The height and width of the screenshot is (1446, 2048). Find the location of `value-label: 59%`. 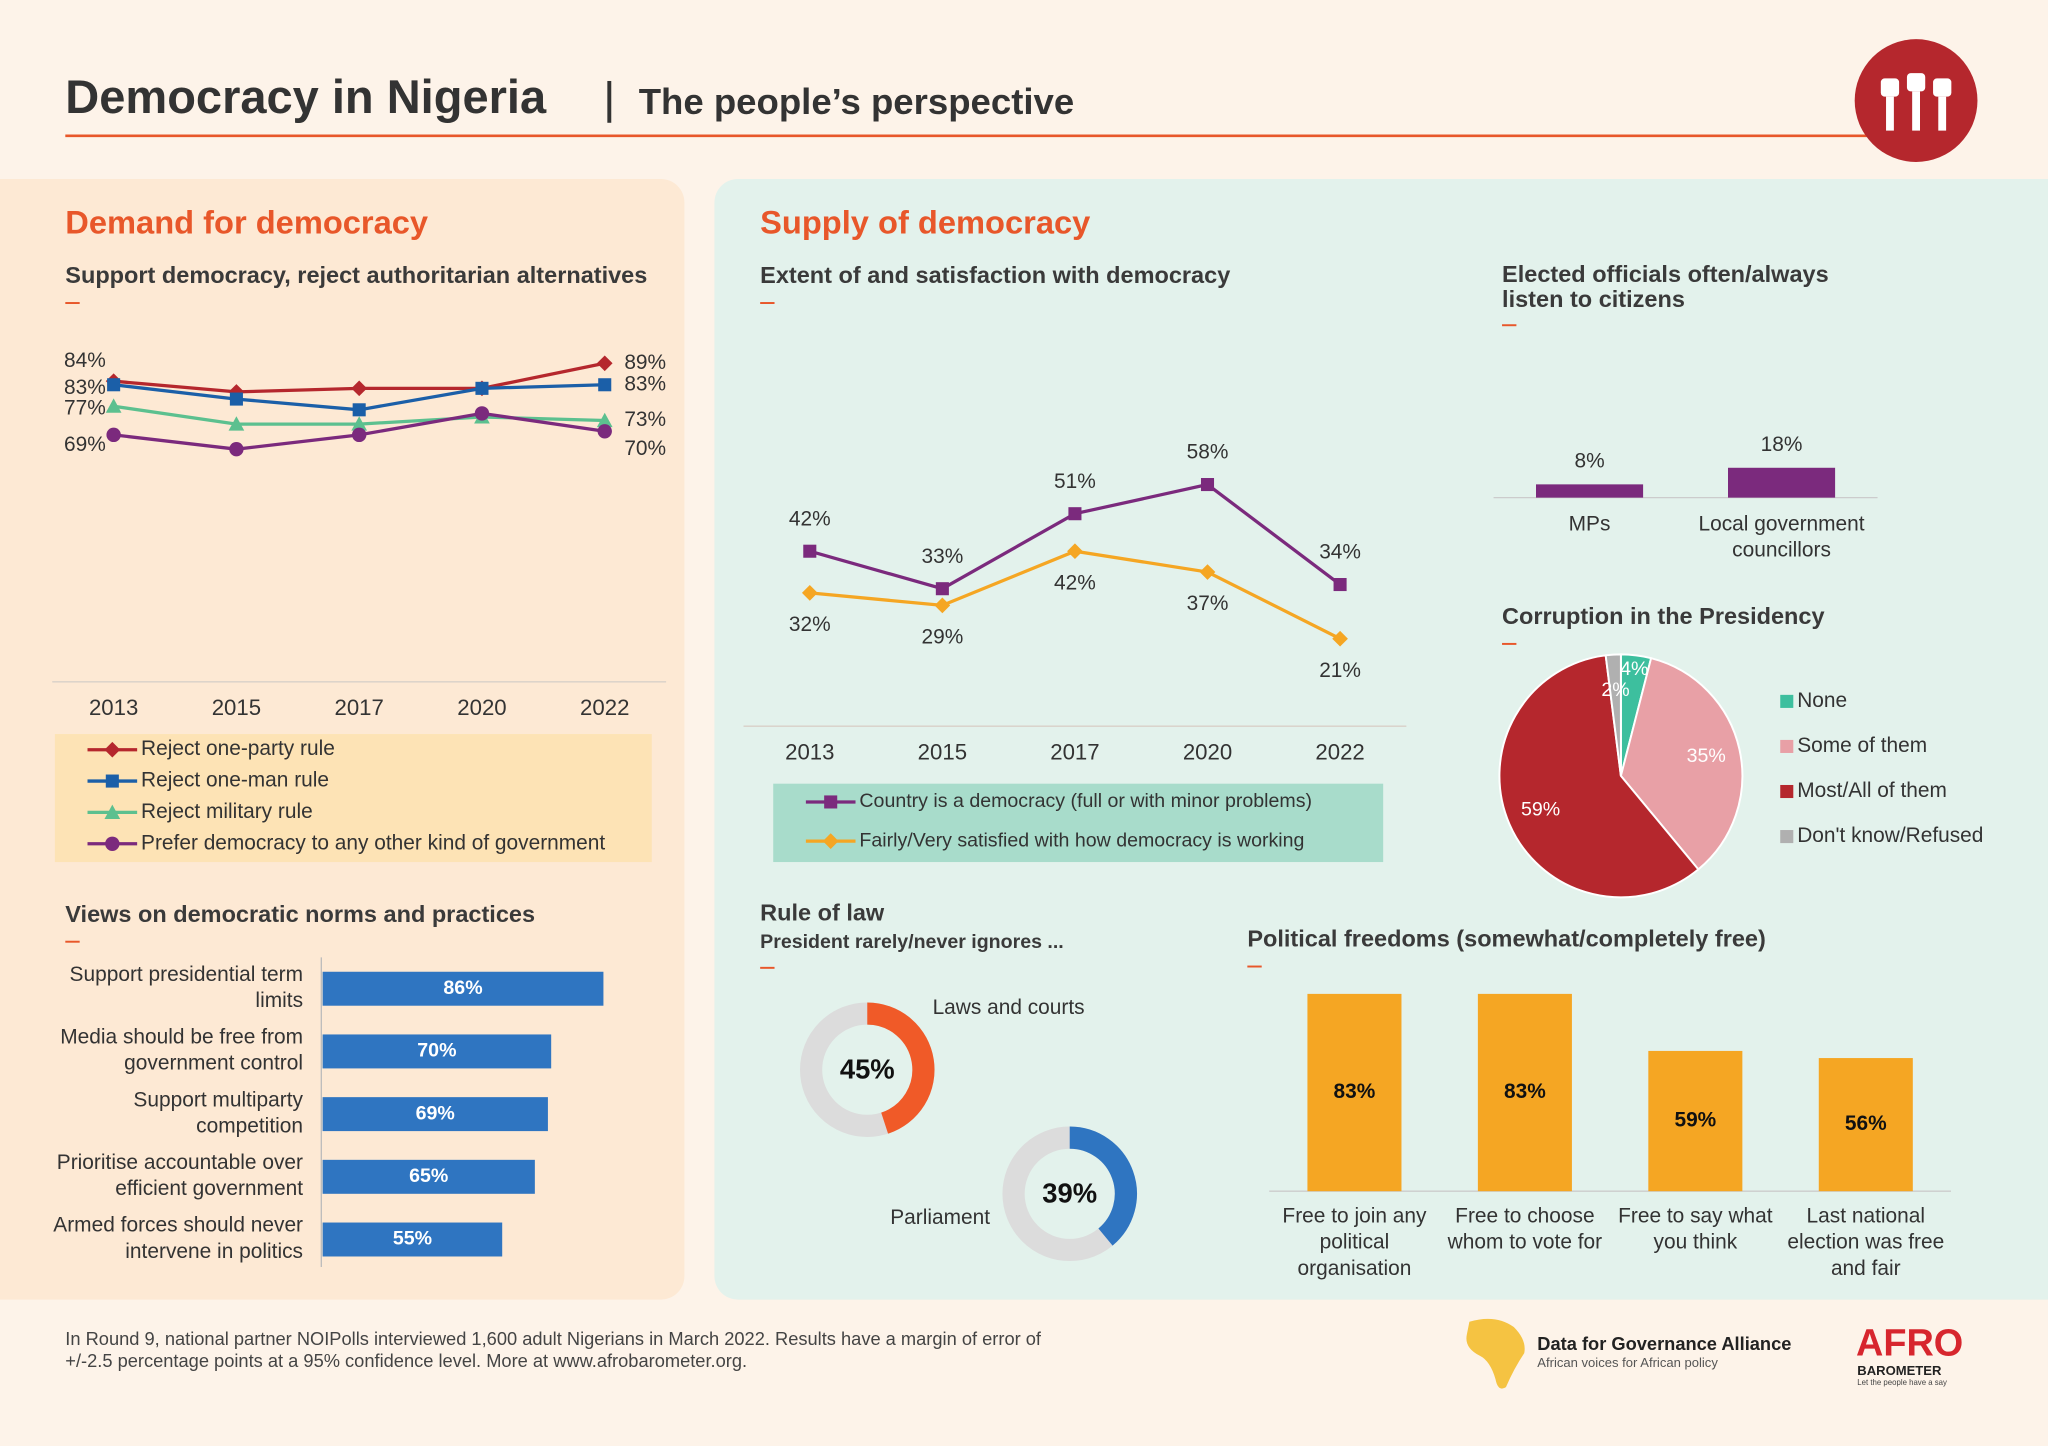

value-label: 59% is located at coordinates (1695, 1120).